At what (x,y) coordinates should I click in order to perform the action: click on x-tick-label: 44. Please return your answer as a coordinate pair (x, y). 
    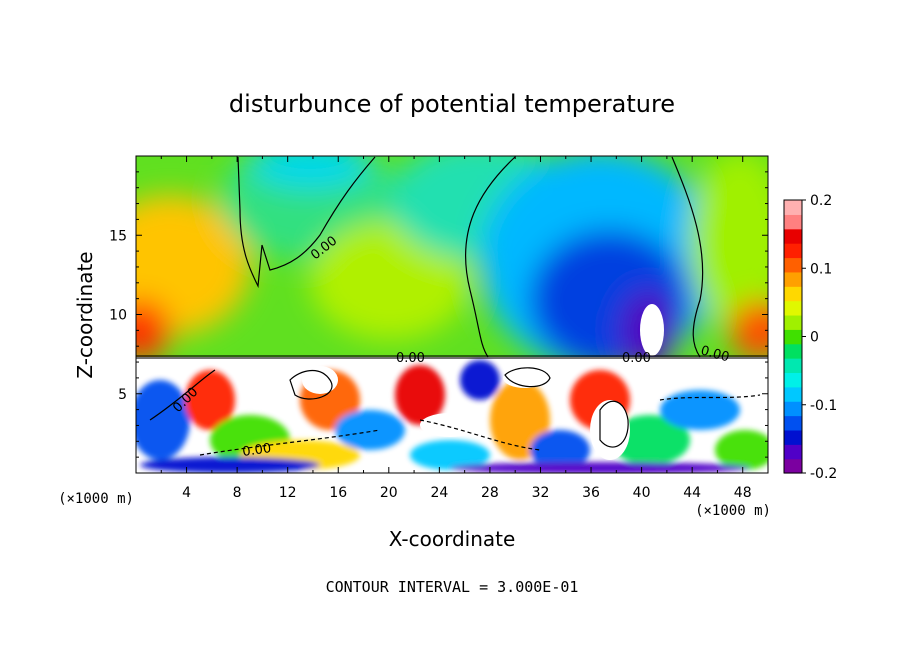
    Looking at the image, I should click on (692, 493).